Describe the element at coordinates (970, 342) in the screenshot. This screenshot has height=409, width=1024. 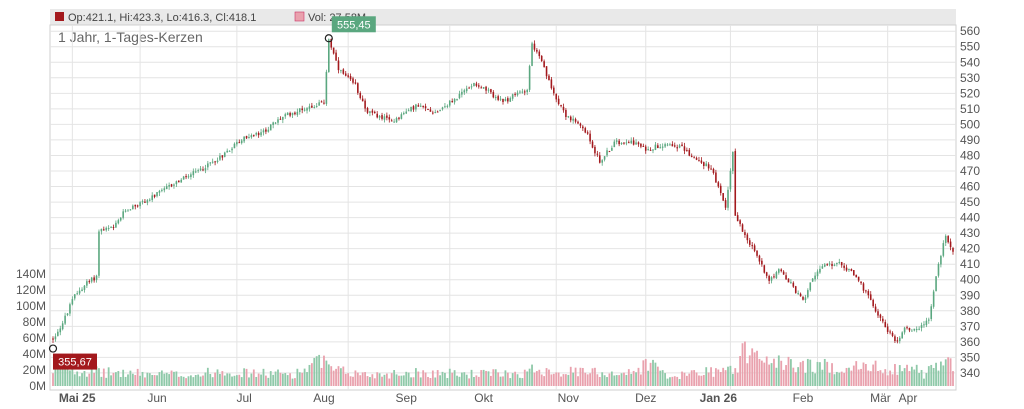
I see `price-tick-label: 360` at that location.